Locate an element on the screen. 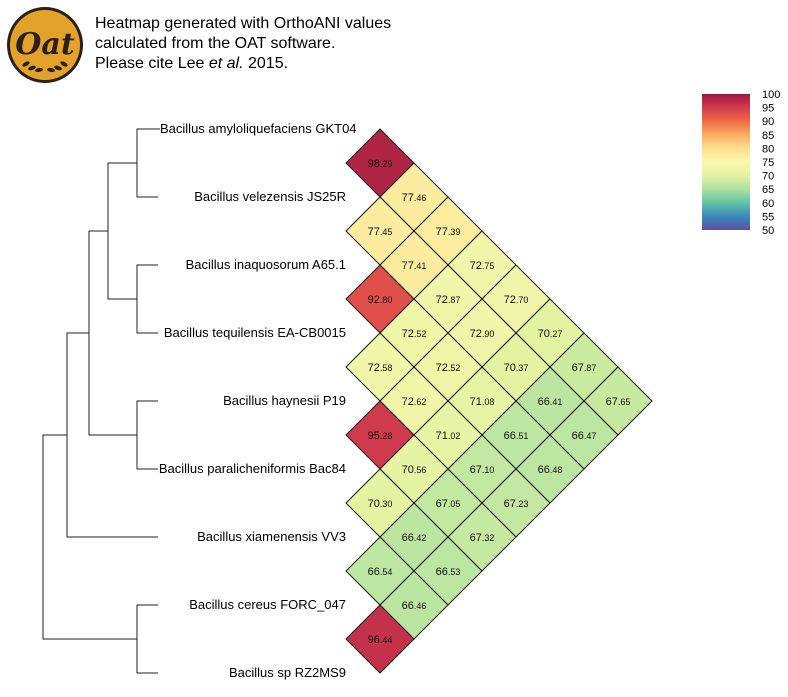 Image resolution: width=788 pixels, height=697 pixels. heatmap-cell-value: 70.27 is located at coordinates (550, 334).